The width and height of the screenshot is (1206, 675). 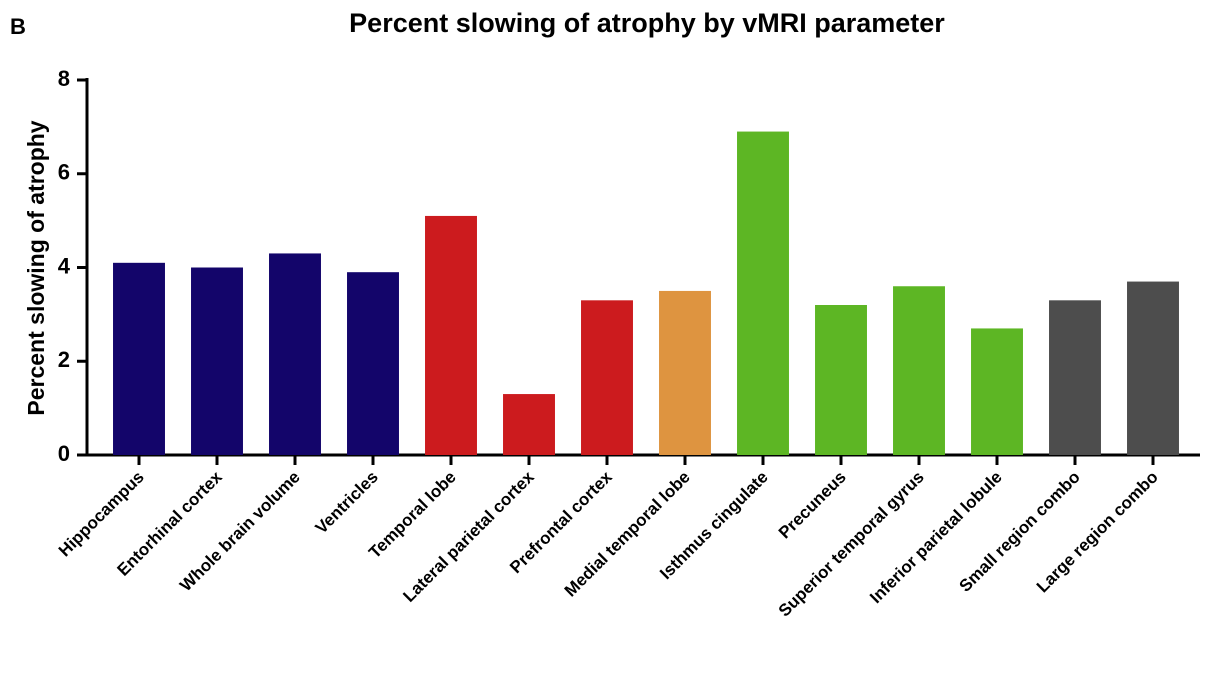 What do you see at coordinates (36, 267) in the screenshot?
I see `y-axis-label: Percent slowing of atrophy` at bounding box center [36, 267].